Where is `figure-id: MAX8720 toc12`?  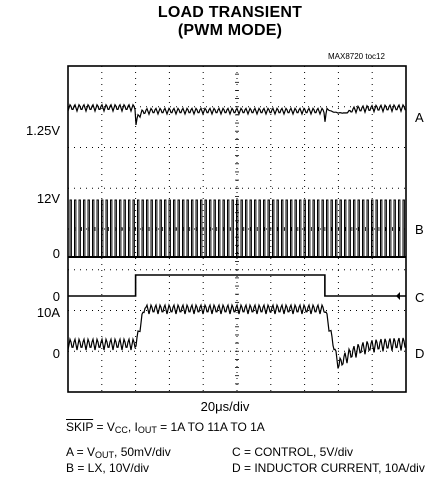
figure-id: MAX8720 toc12 is located at coordinates (356, 56).